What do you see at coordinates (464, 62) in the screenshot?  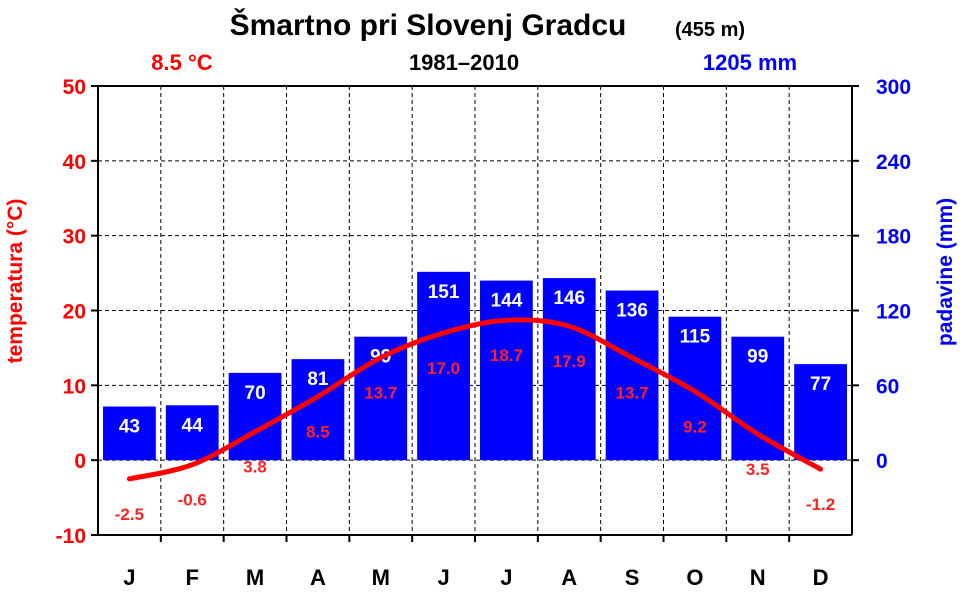 I see `period-label: 1981–2010` at bounding box center [464, 62].